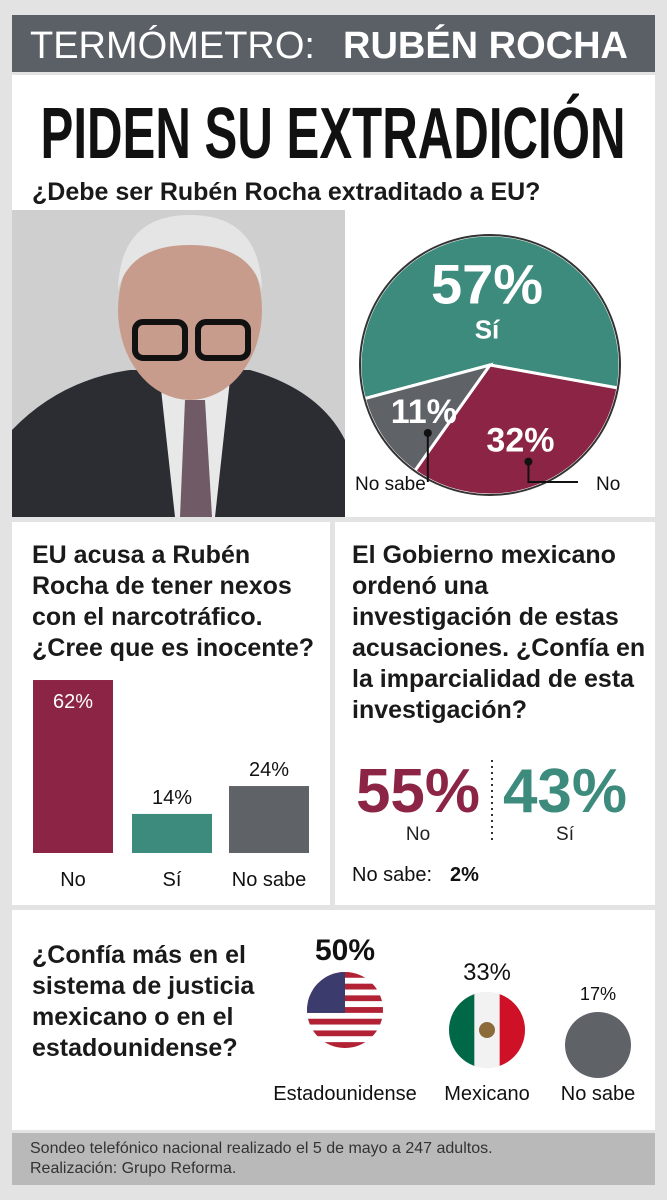  I want to click on leader-line, so click(552, 472).